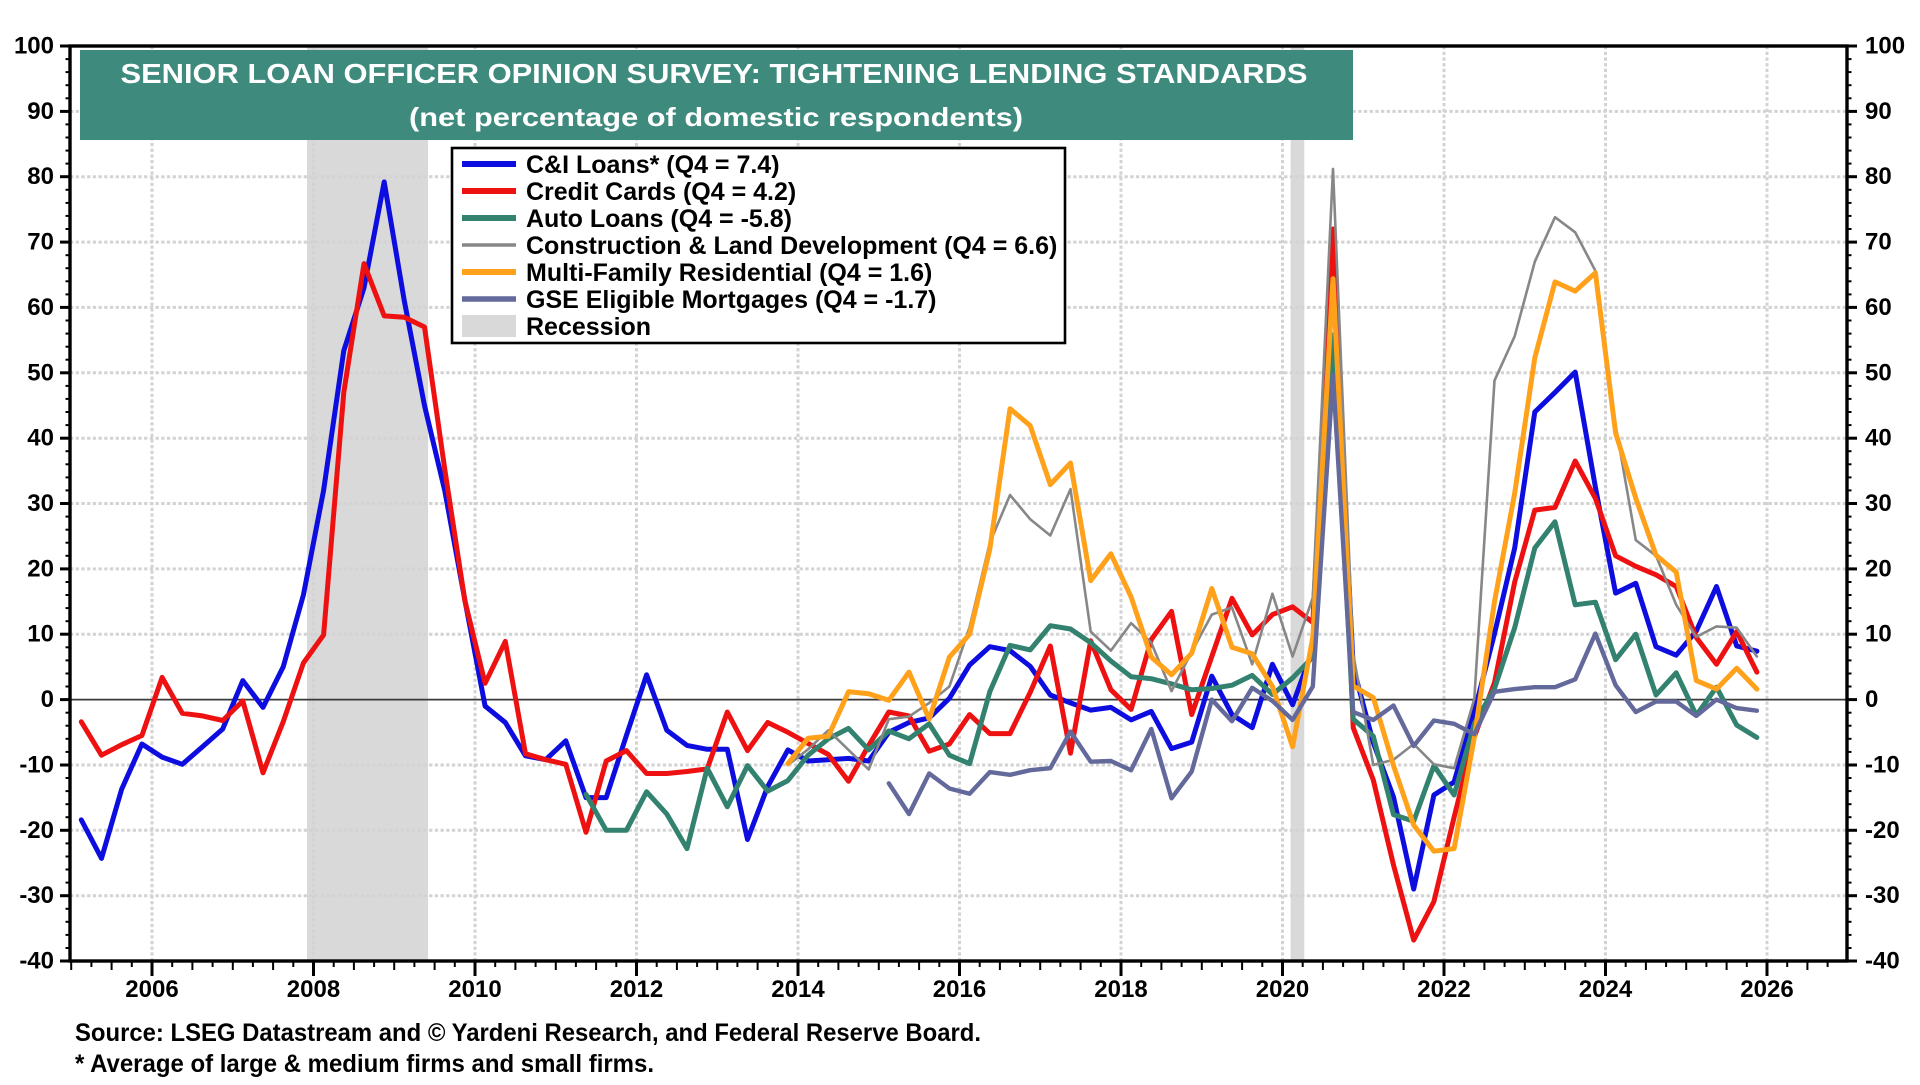  I want to click on svg-text: Credit Cards (Q4 = 4.2), so click(661, 192).